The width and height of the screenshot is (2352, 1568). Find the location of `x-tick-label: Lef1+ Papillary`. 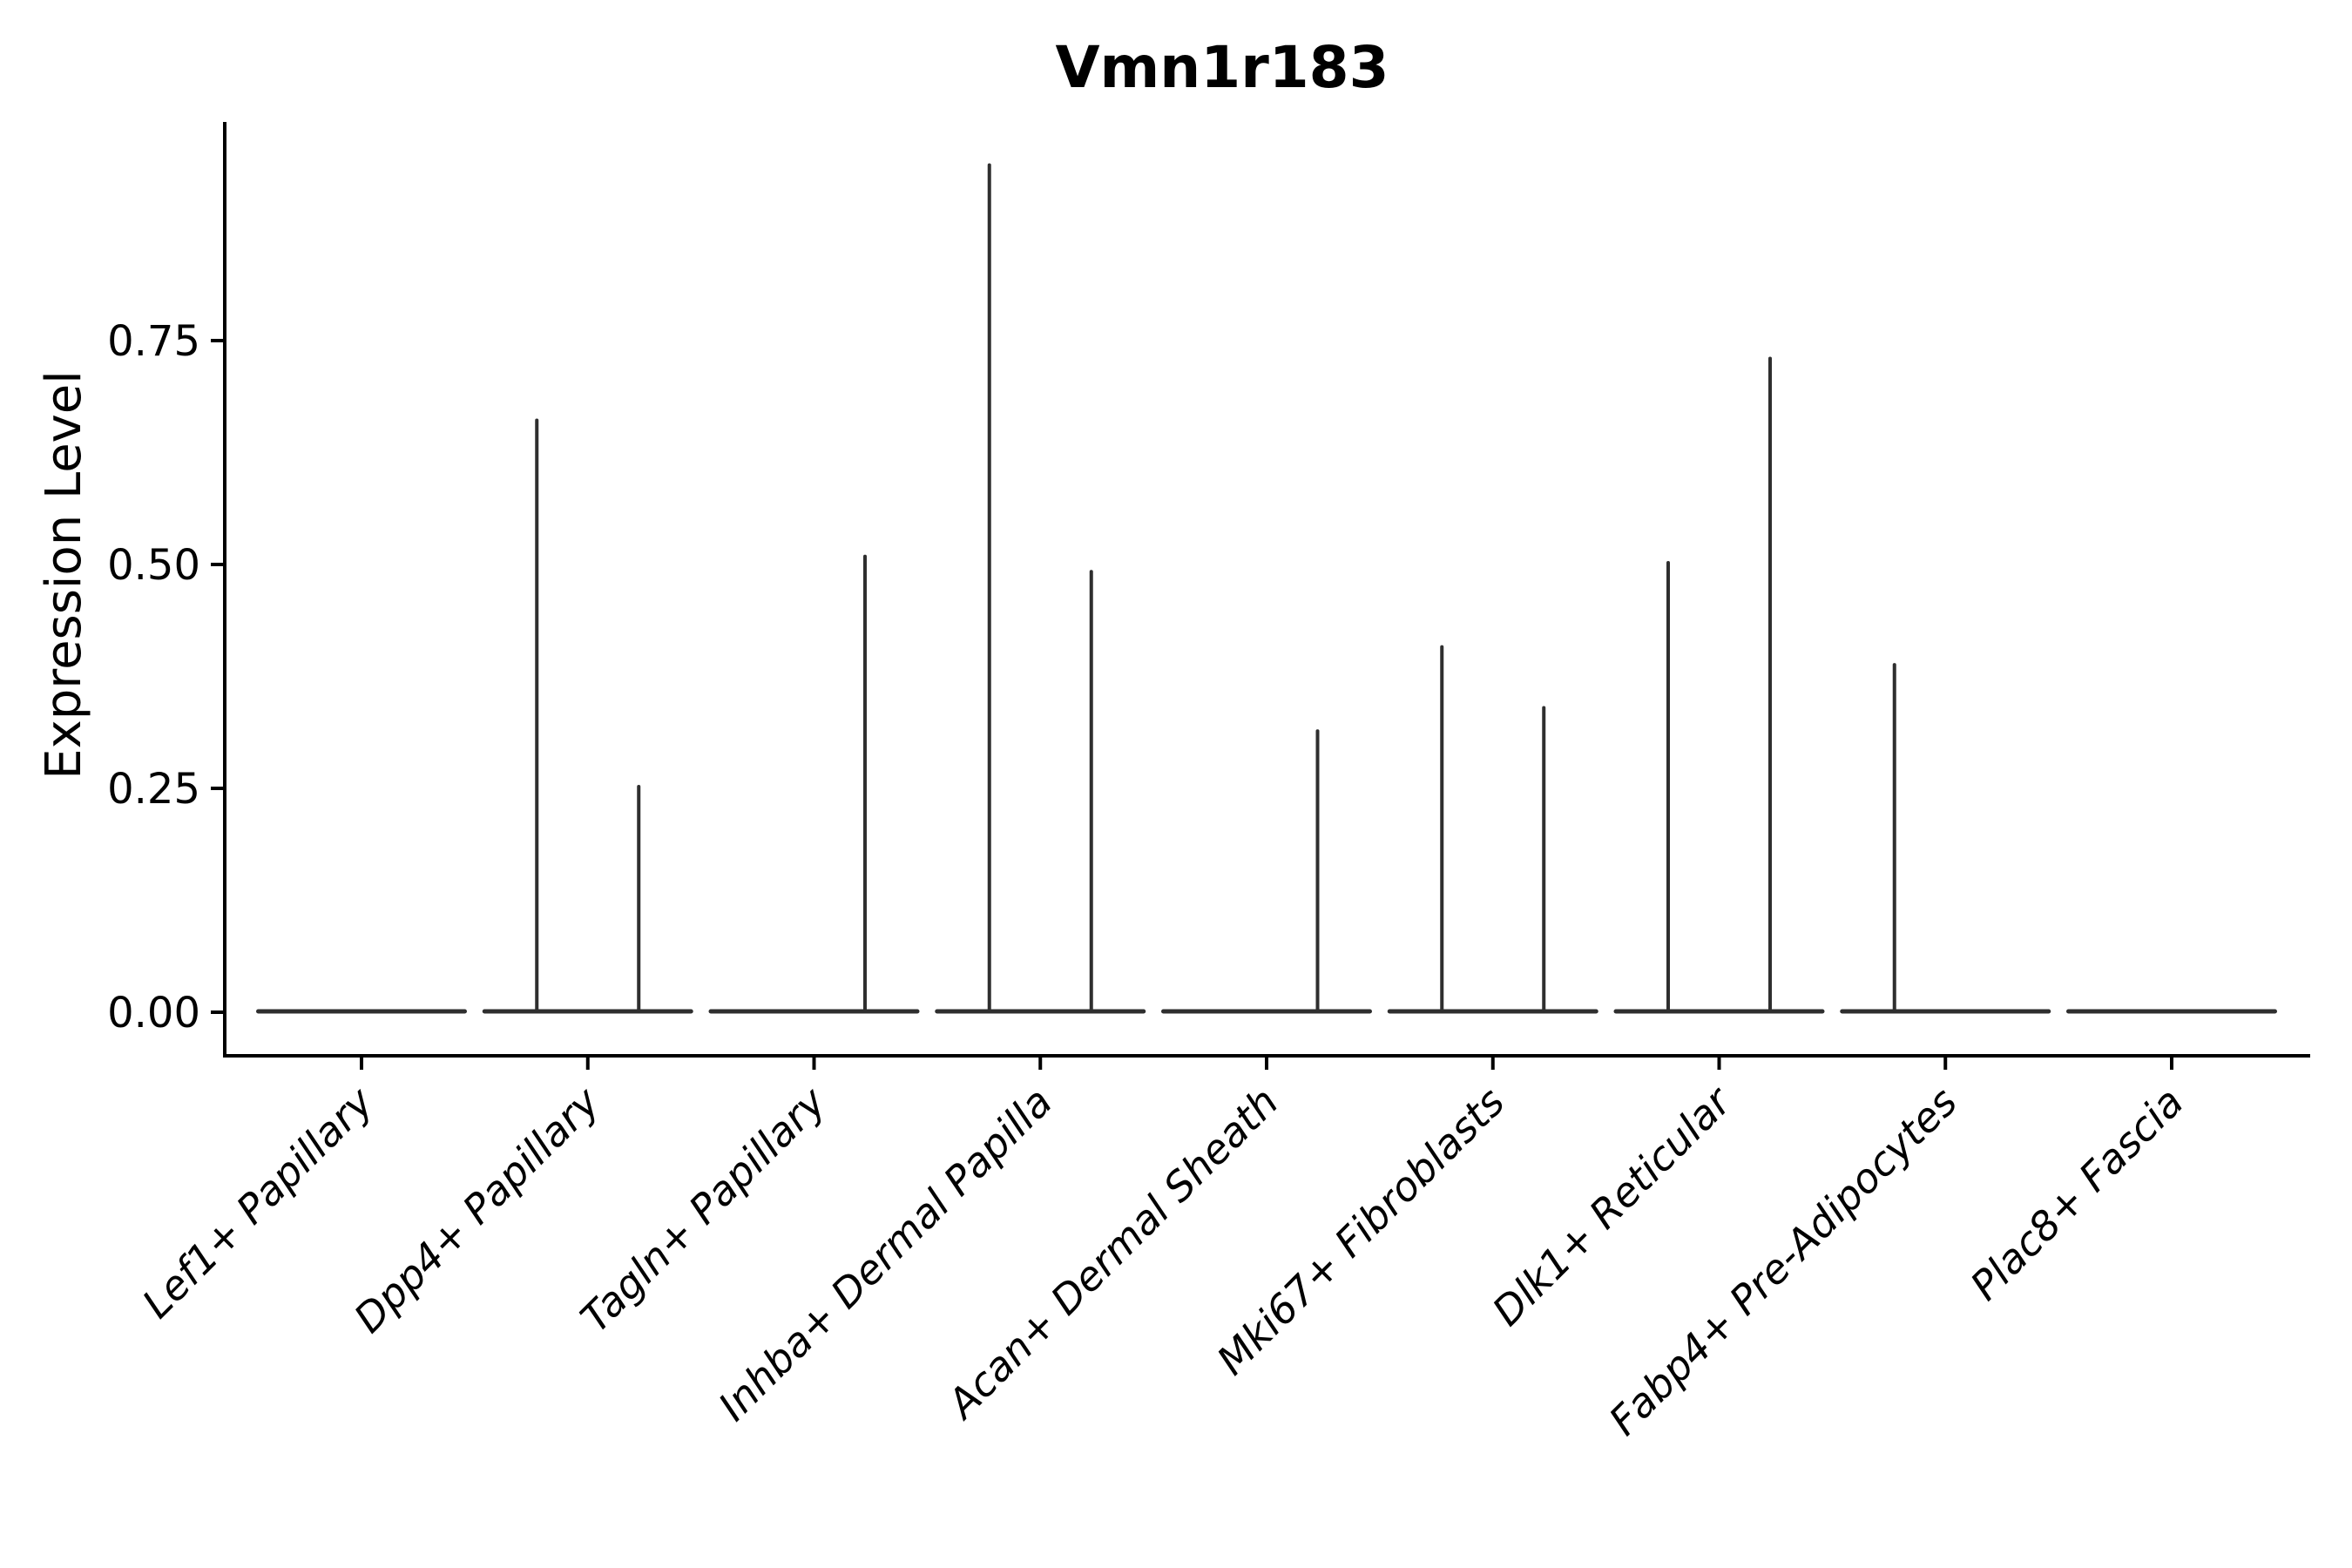

x-tick-label: Lef1+ Papillary is located at coordinates (257, 1202).